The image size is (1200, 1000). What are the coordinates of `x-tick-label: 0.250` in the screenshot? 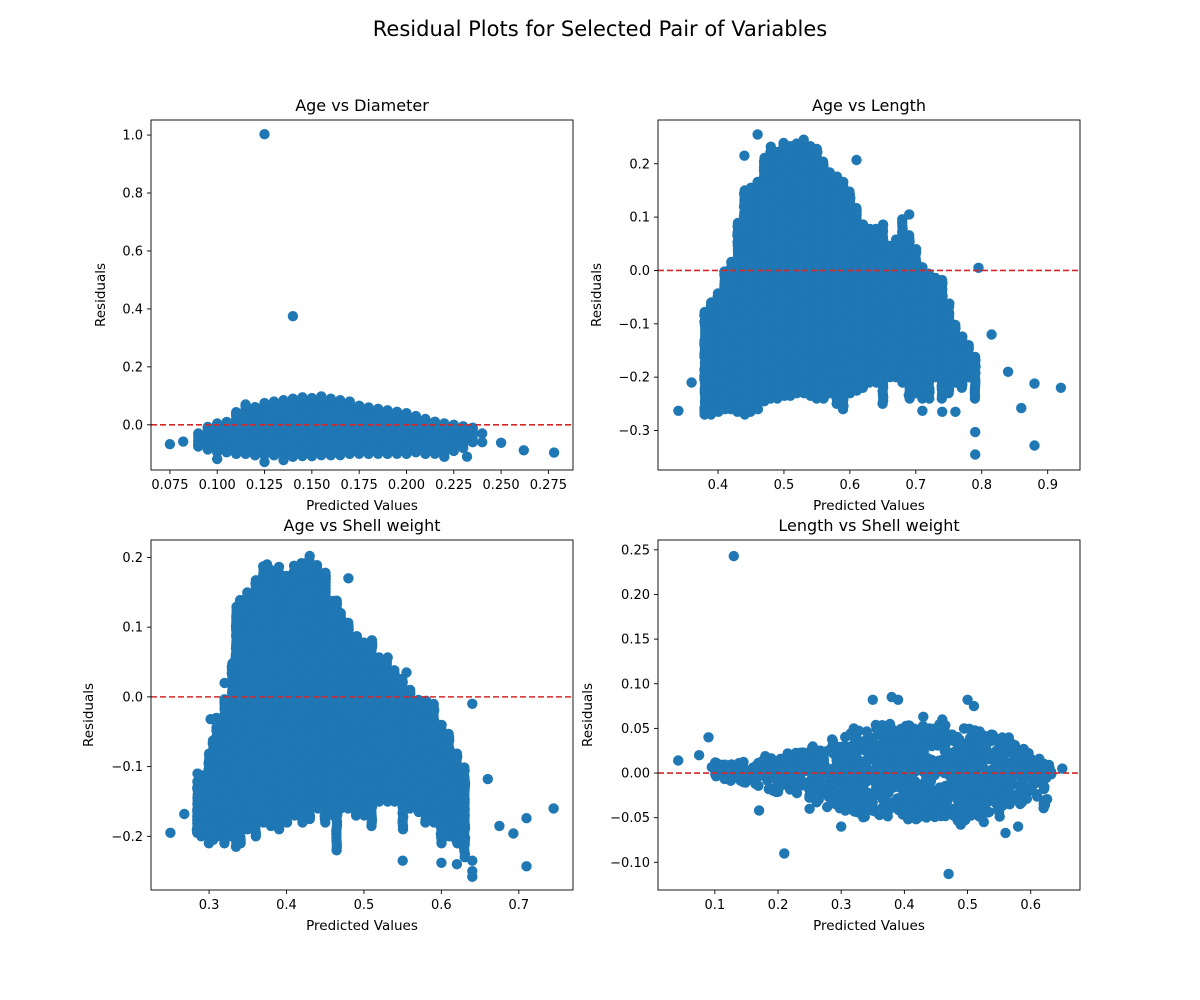 It's located at (500, 485).